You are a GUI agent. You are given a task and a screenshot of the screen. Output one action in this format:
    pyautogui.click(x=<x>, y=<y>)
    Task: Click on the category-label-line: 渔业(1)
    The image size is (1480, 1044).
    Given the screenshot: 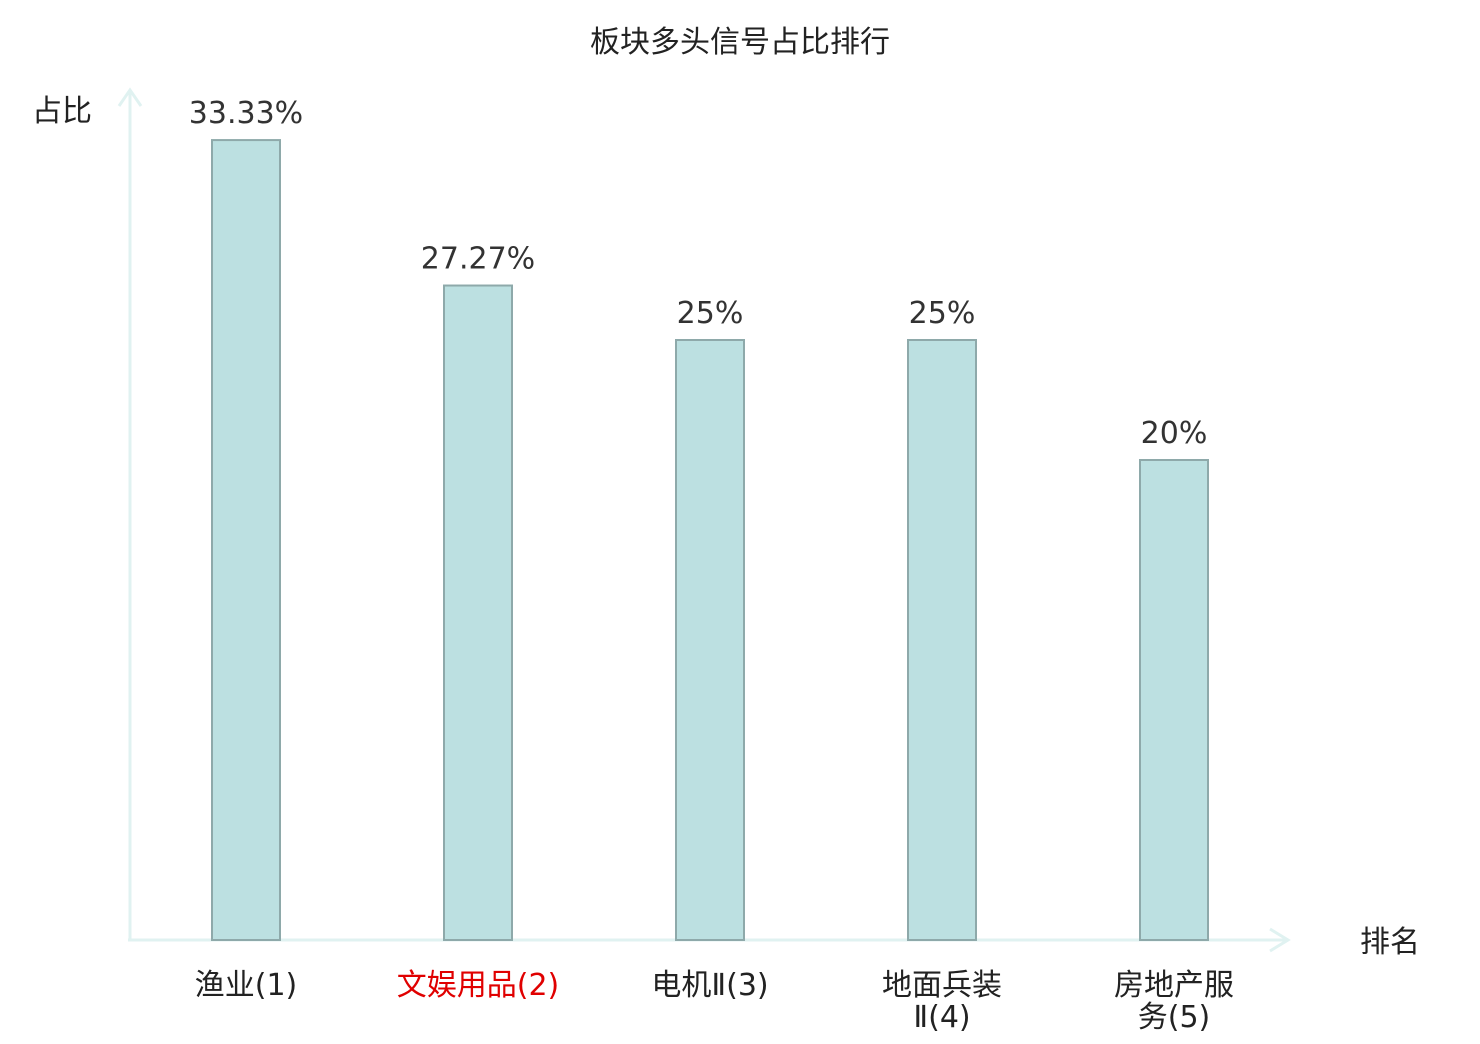 What is the action you would take?
    pyautogui.click(x=246, y=985)
    